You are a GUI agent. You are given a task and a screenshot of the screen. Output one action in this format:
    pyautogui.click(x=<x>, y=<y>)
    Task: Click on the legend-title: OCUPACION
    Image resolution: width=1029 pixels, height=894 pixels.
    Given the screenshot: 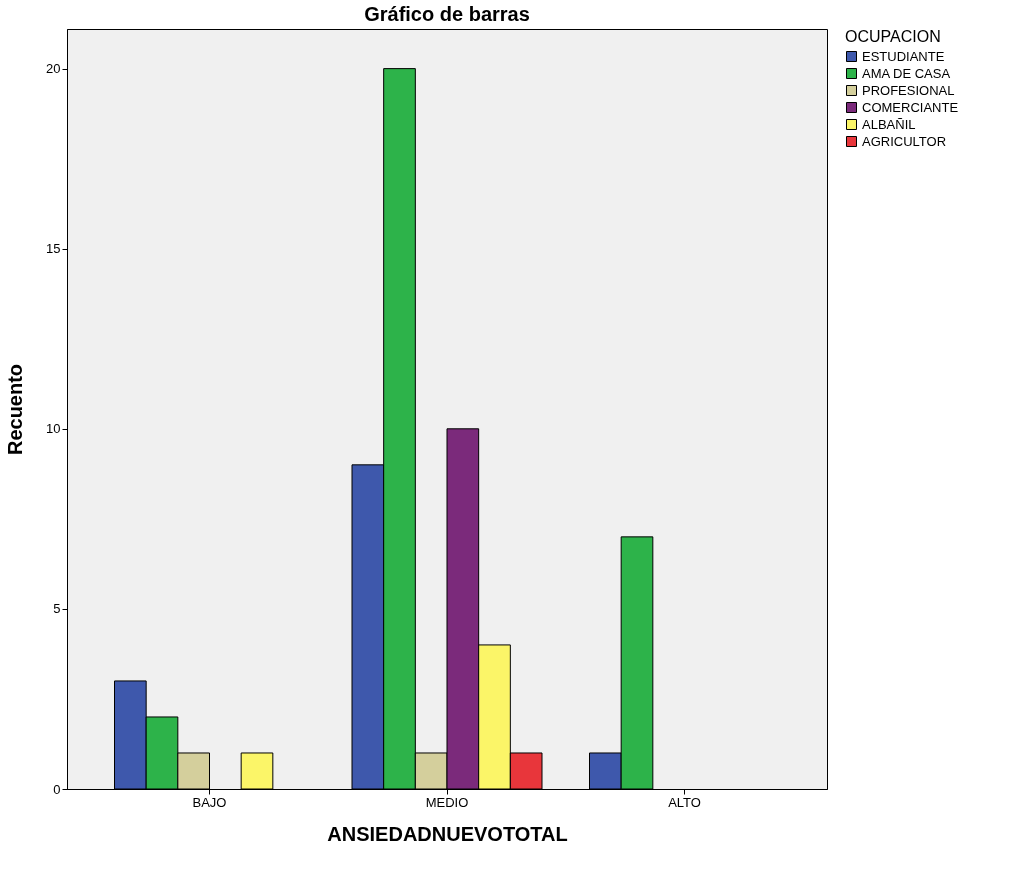 What is the action you would take?
    pyautogui.click(x=893, y=36)
    